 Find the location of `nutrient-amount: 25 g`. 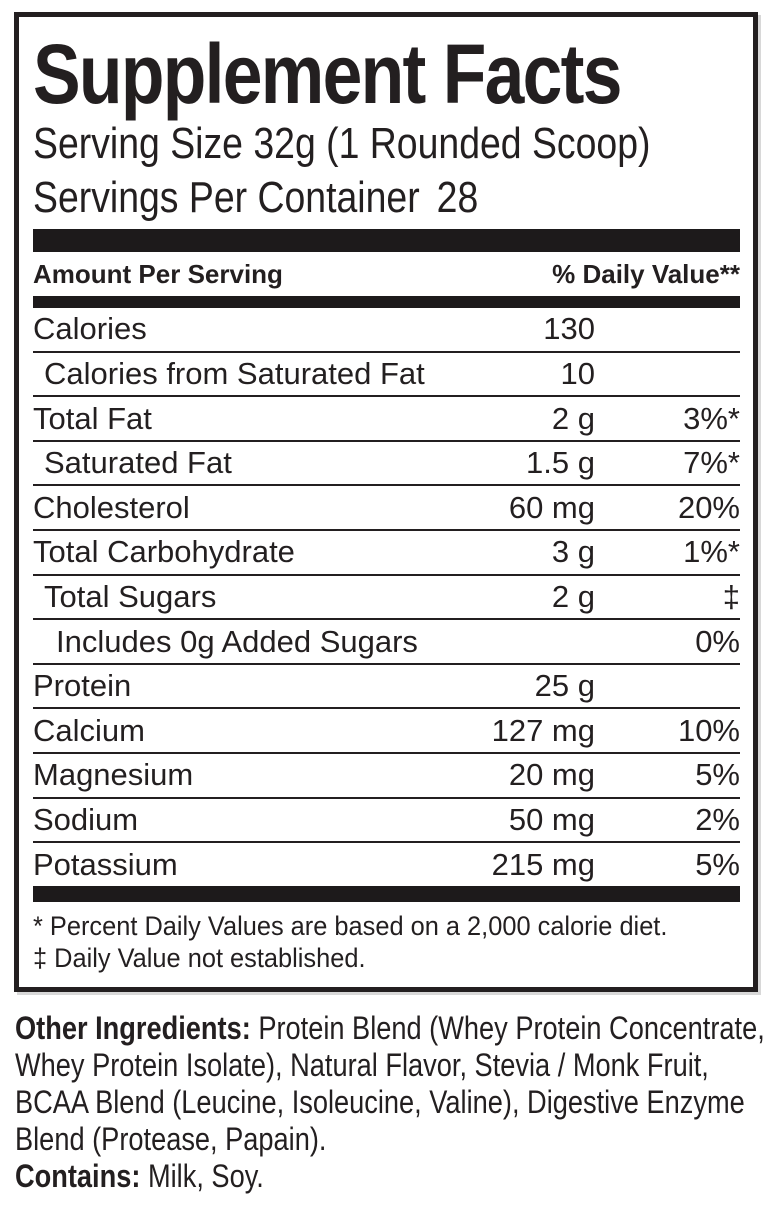

nutrient-amount: 25 g is located at coordinates (564, 686).